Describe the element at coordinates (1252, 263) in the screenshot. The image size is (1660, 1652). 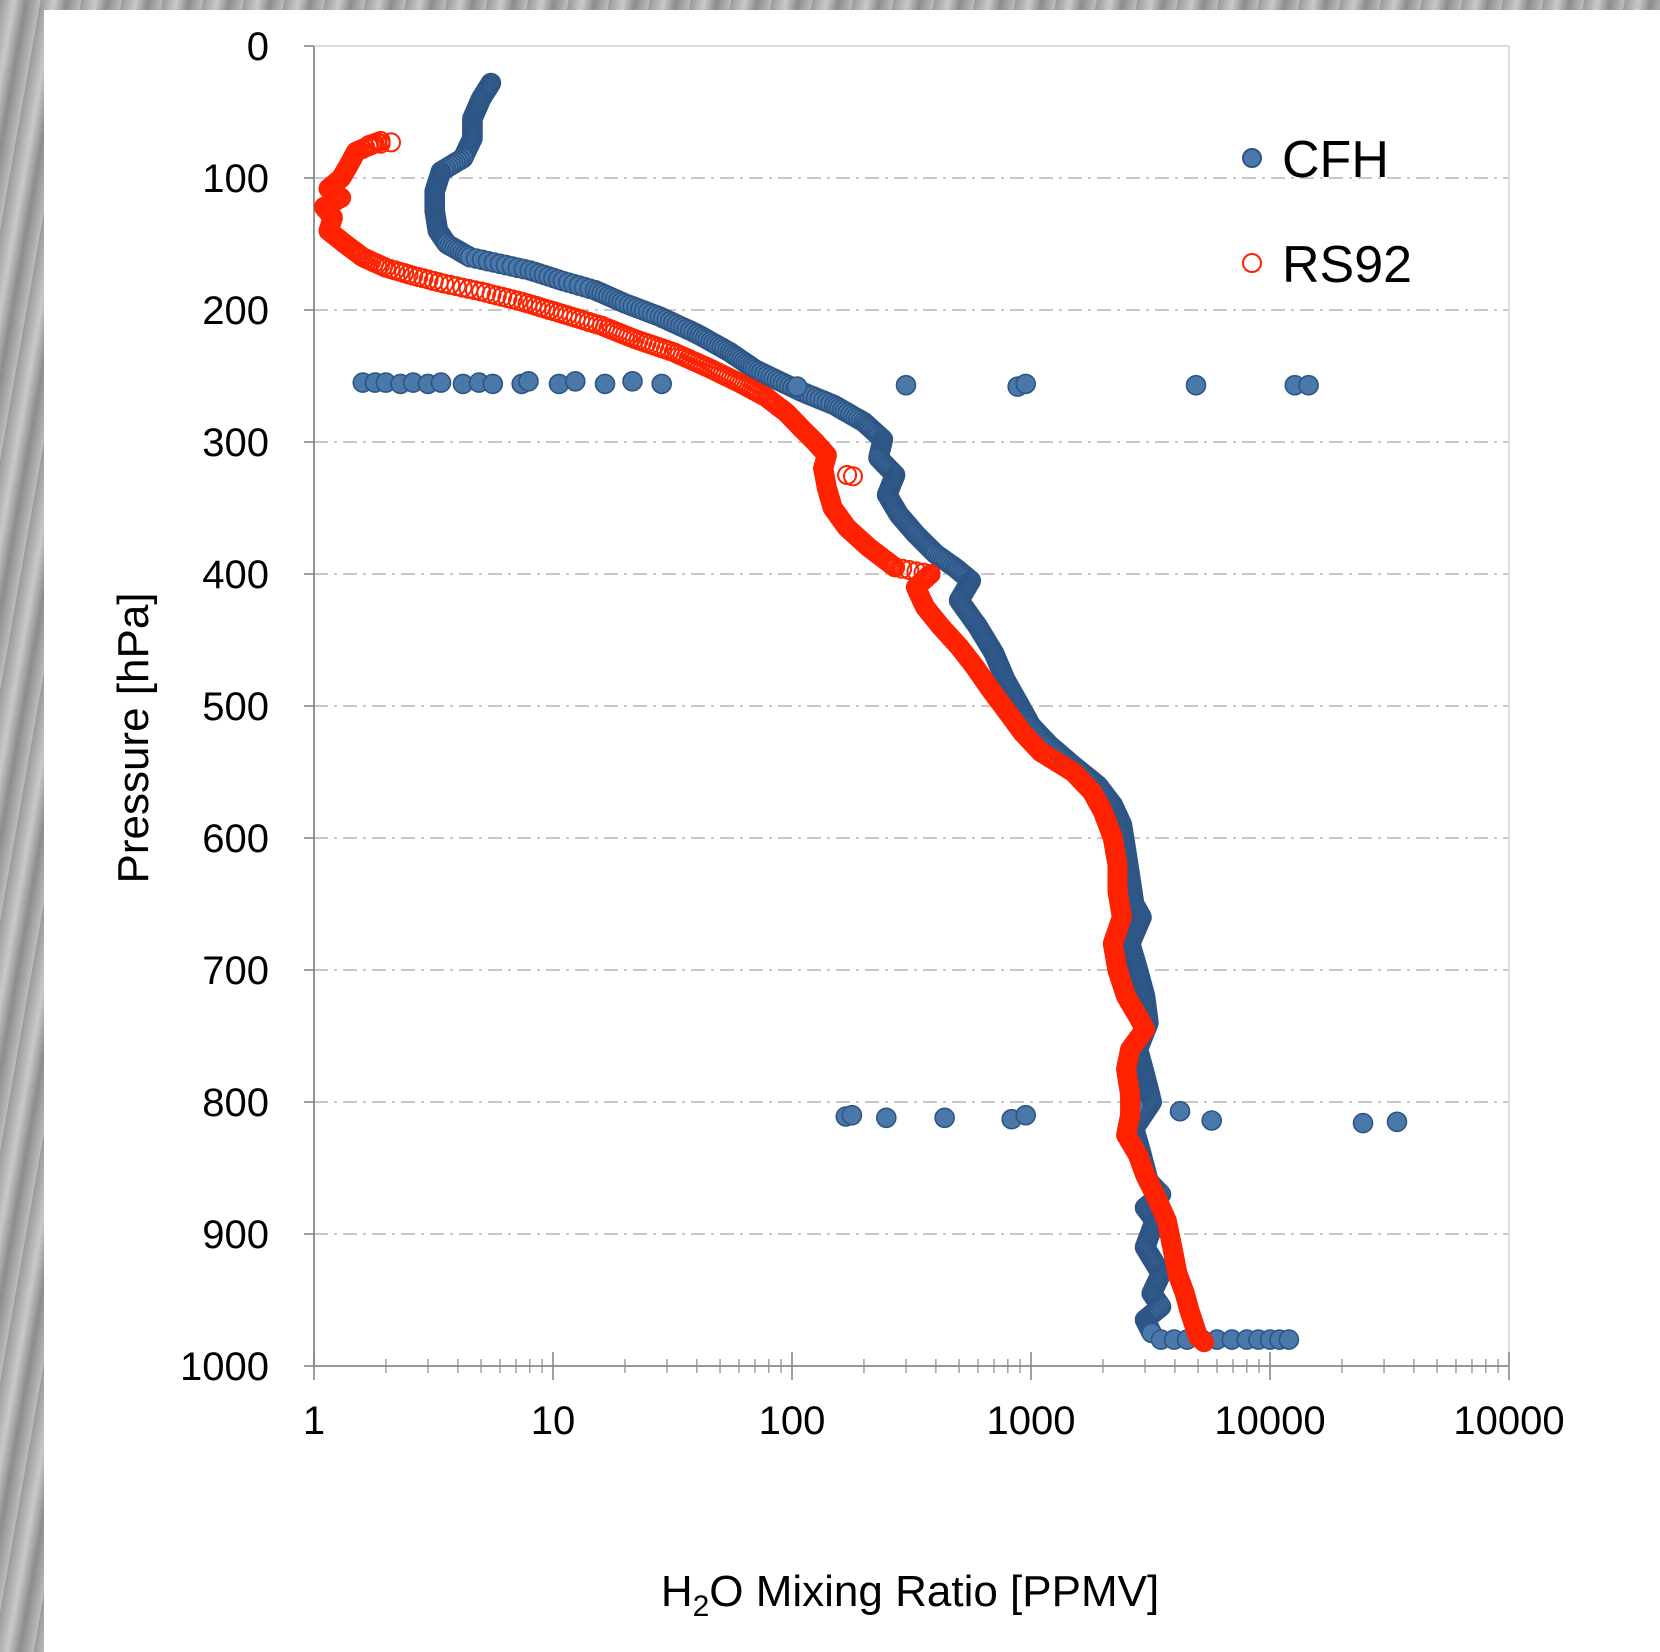
I see `legend-marker-rs92` at that location.